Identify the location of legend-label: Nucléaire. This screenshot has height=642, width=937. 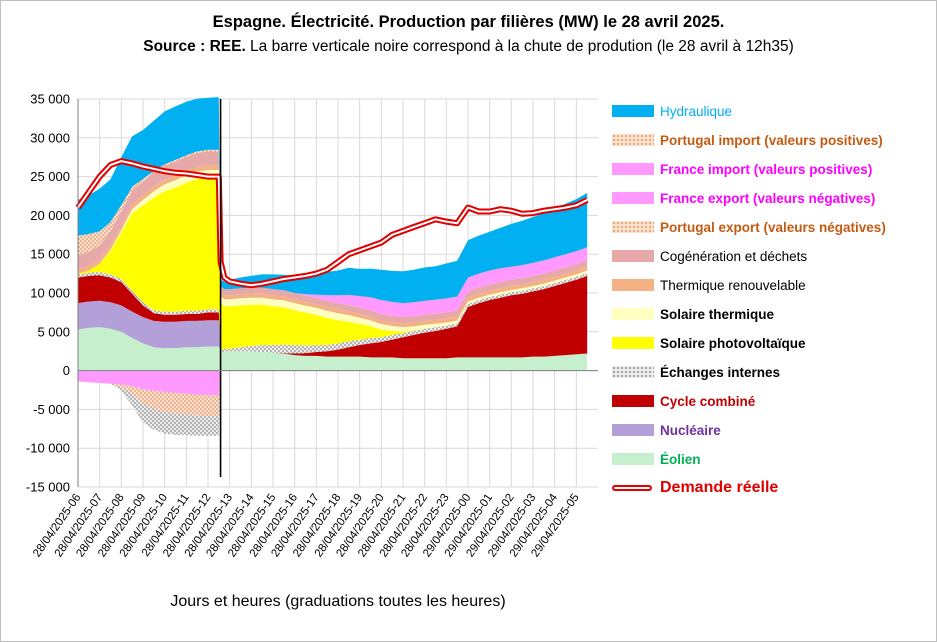
(690, 430).